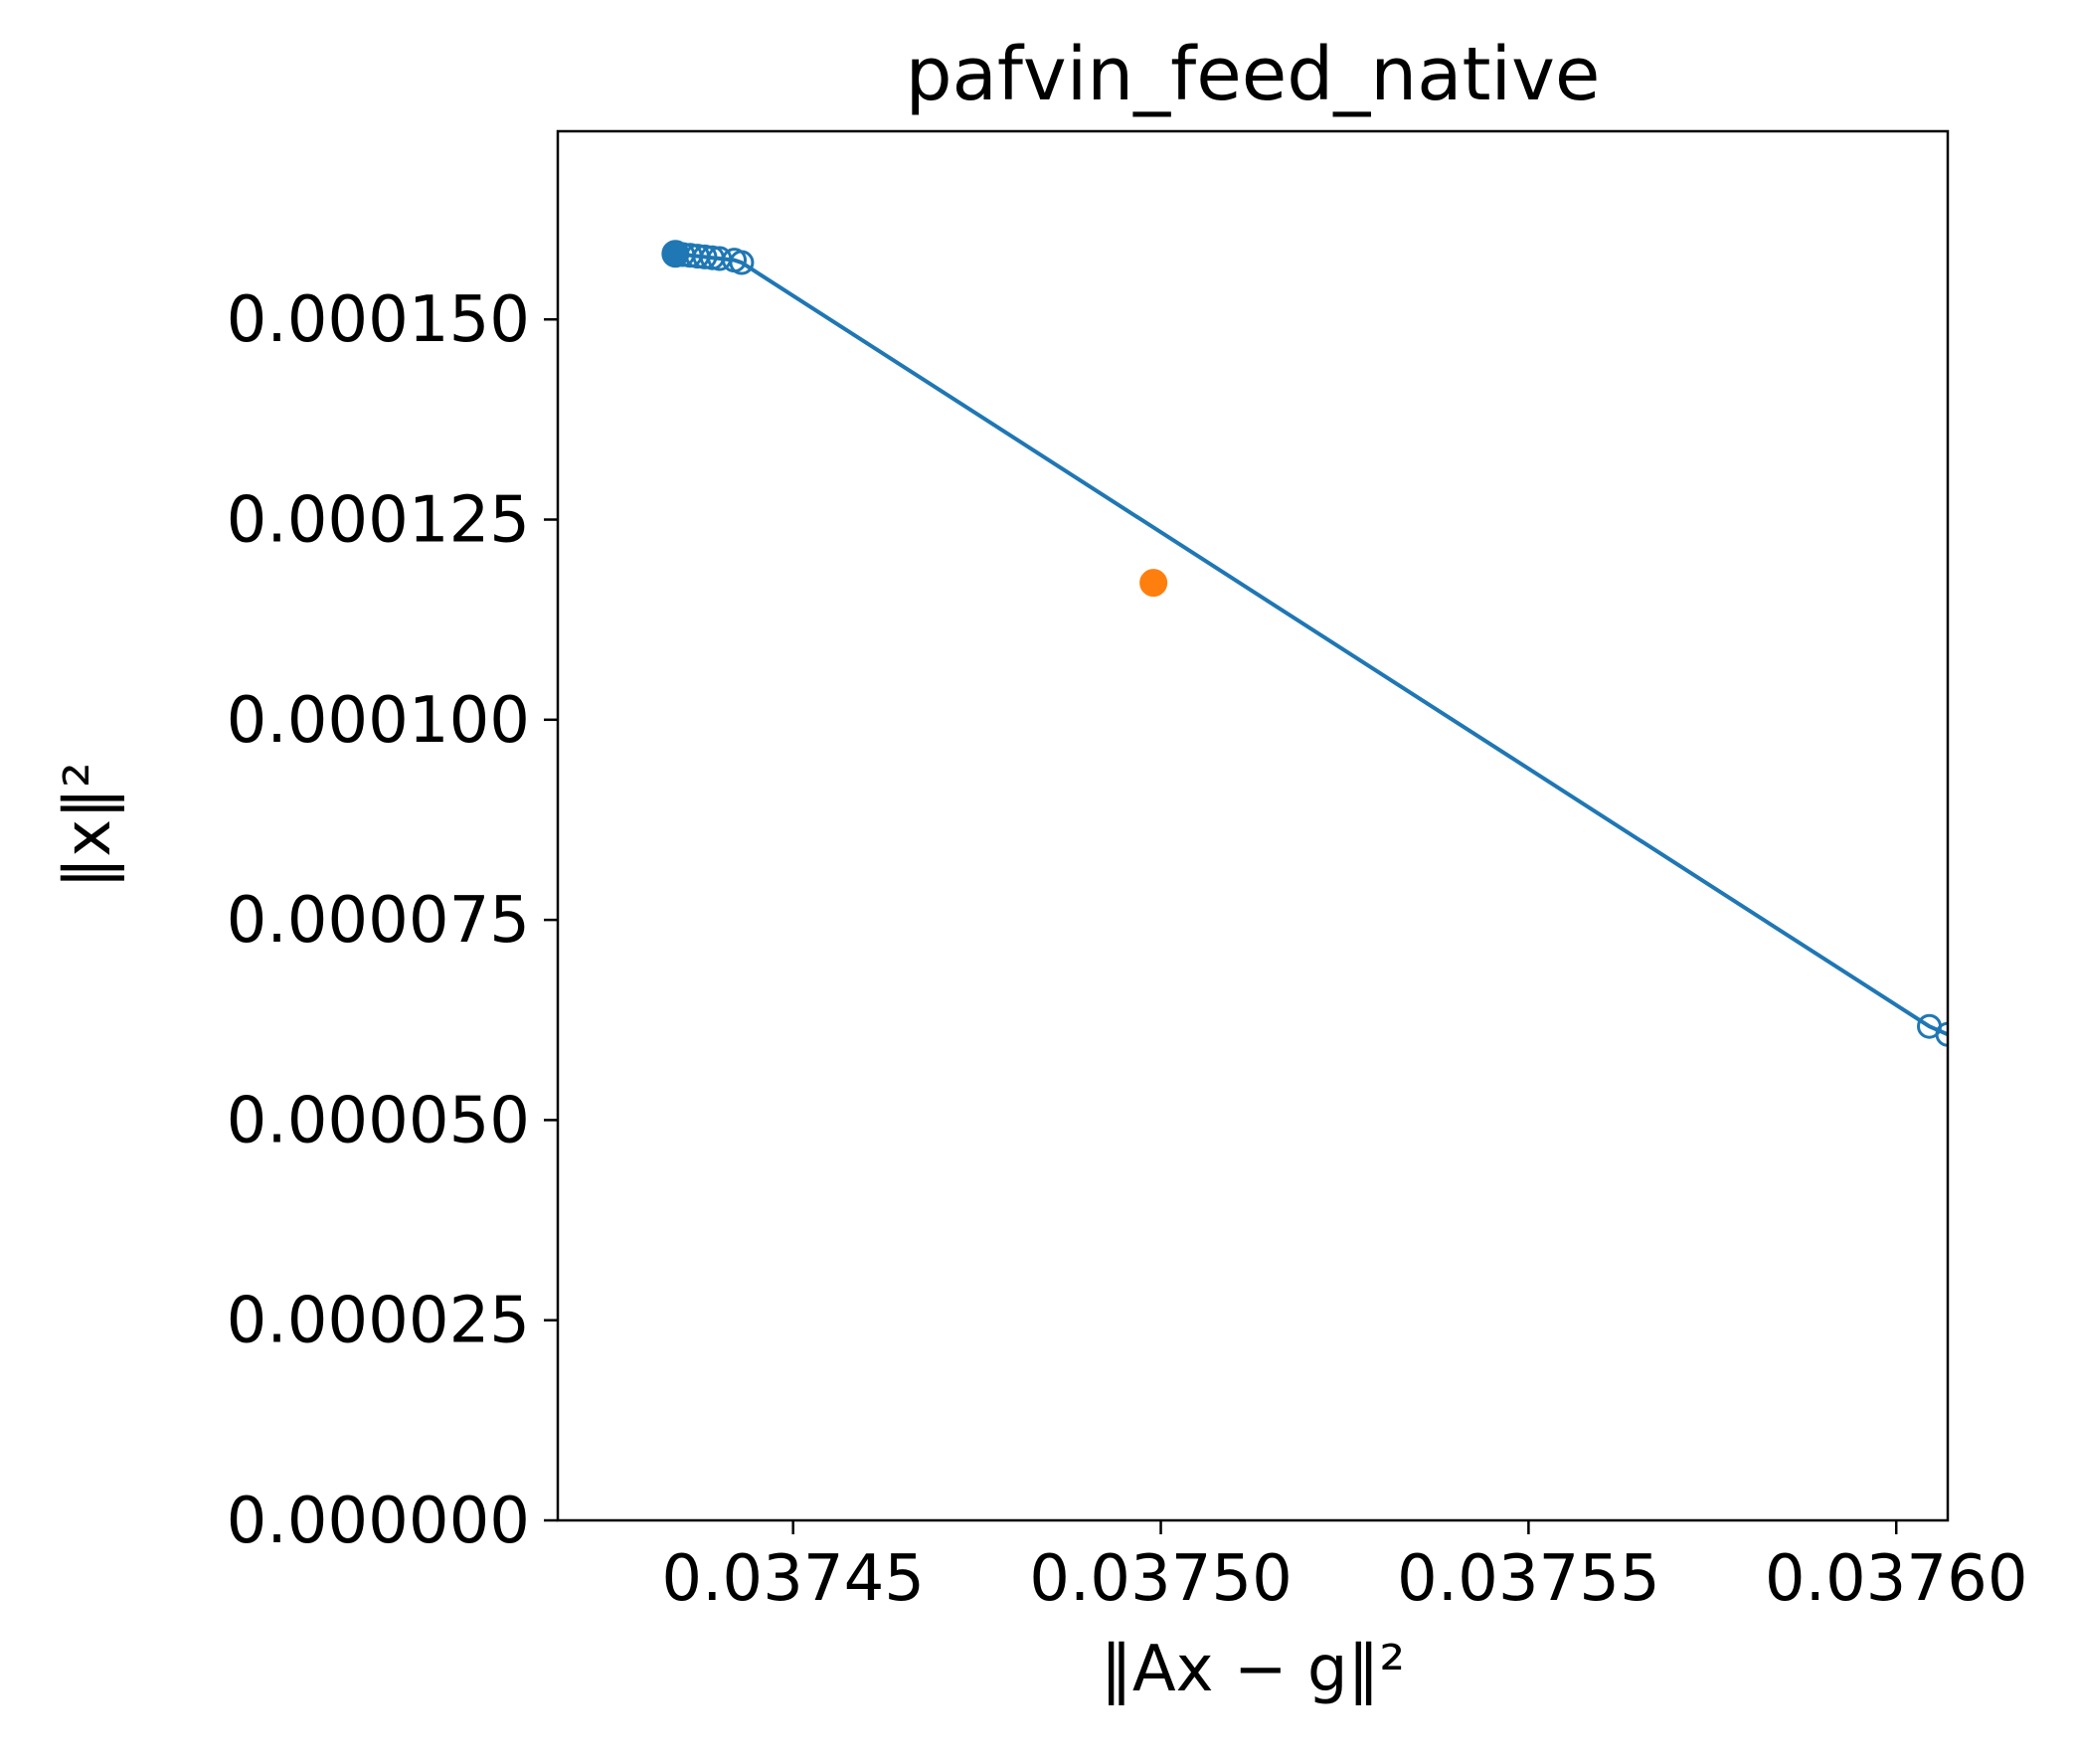 The height and width of the screenshot is (1764, 2075). What do you see at coordinates (379, 1120) in the screenshot?
I see `y-tick-label: 0.000050` at bounding box center [379, 1120].